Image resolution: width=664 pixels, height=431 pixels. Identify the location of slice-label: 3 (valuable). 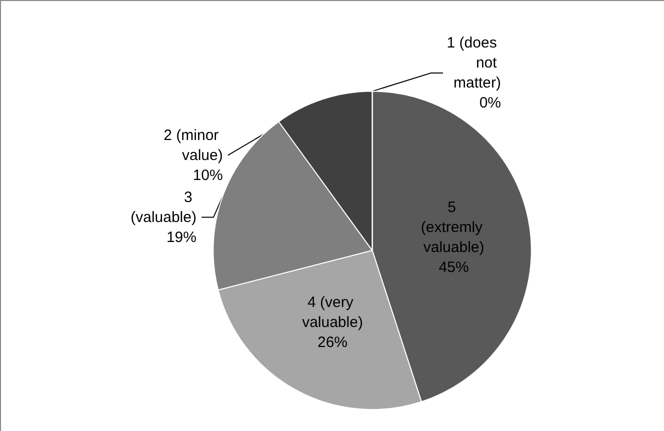
(163, 207).